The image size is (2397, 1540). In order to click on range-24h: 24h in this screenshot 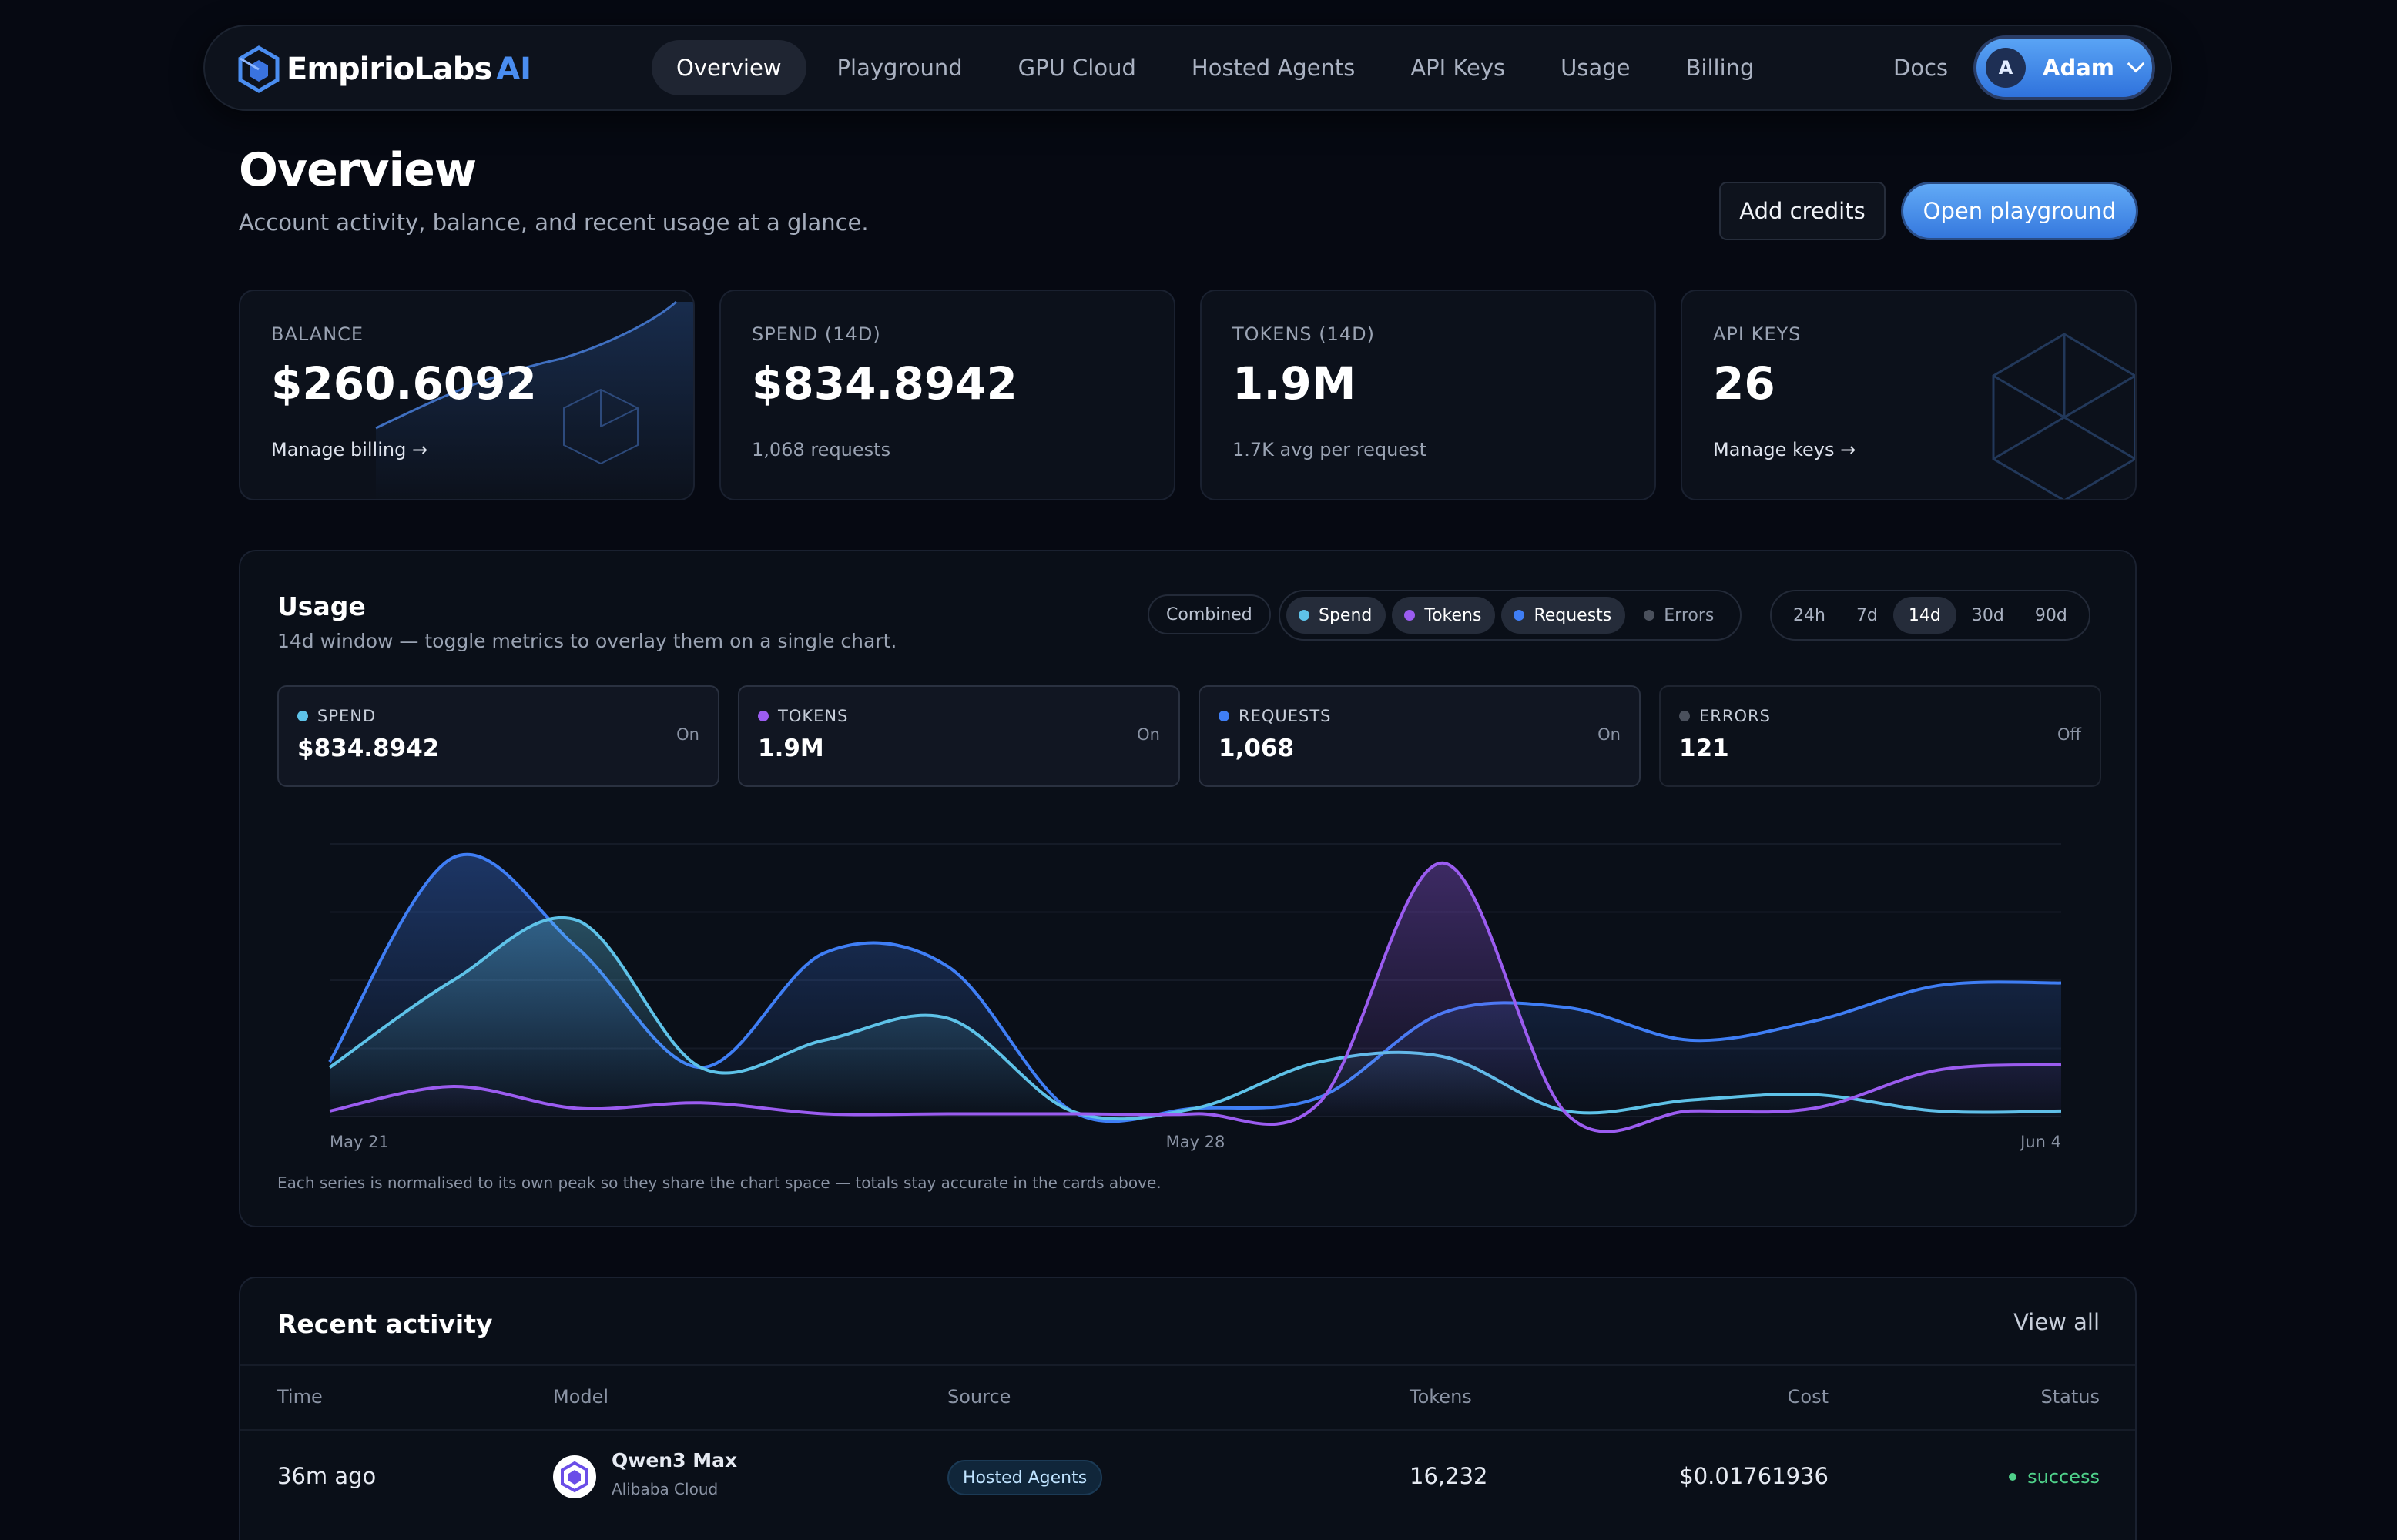, I will do `click(1809, 615)`.